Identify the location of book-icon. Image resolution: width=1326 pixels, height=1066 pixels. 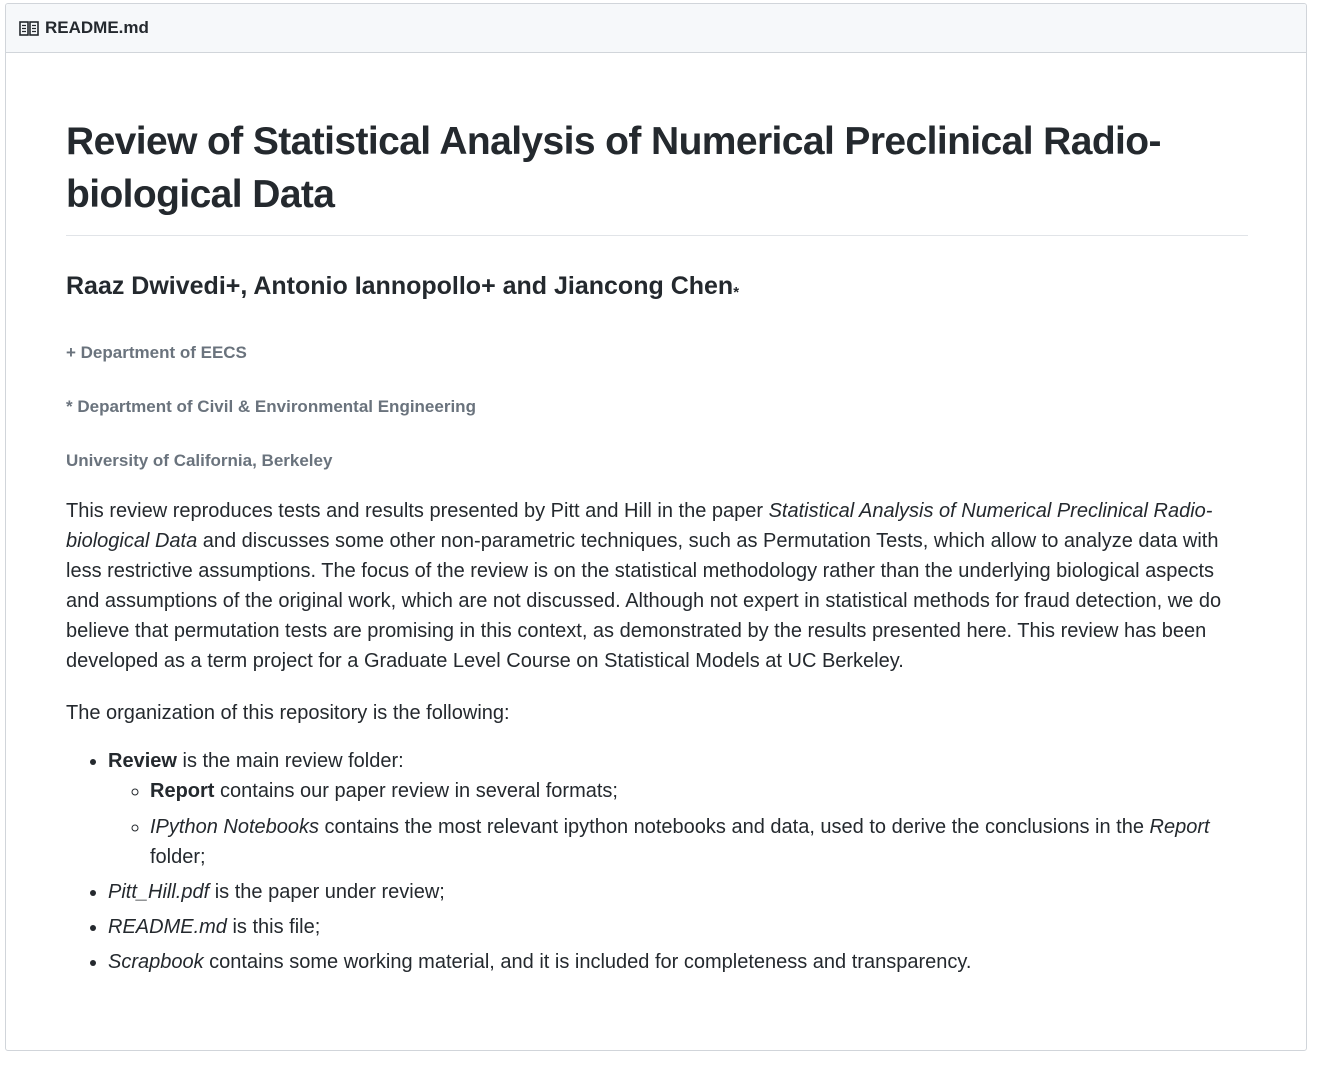
(29, 28).